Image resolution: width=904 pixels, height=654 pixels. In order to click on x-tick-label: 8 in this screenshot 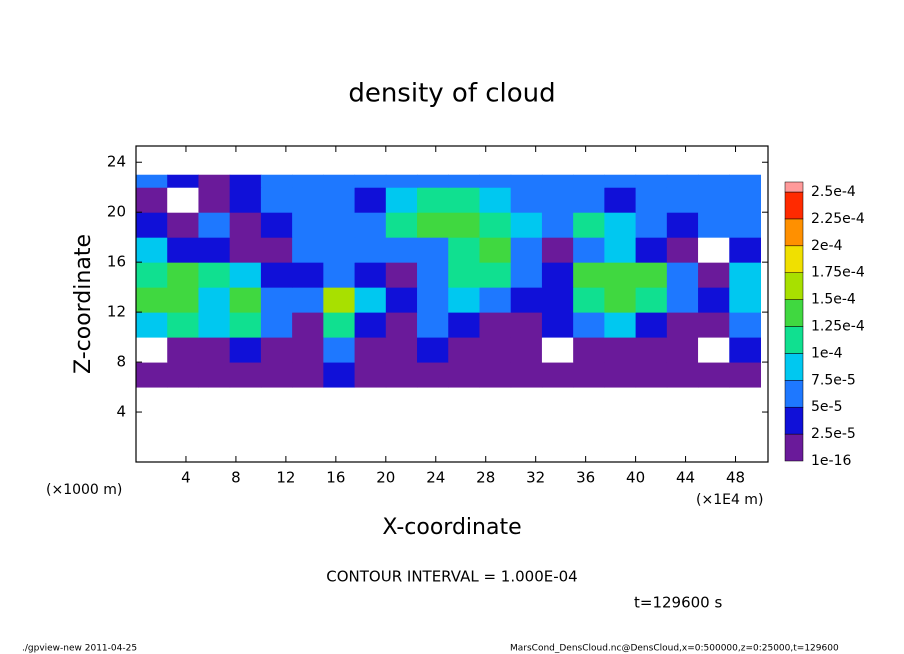, I will do `click(236, 478)`.